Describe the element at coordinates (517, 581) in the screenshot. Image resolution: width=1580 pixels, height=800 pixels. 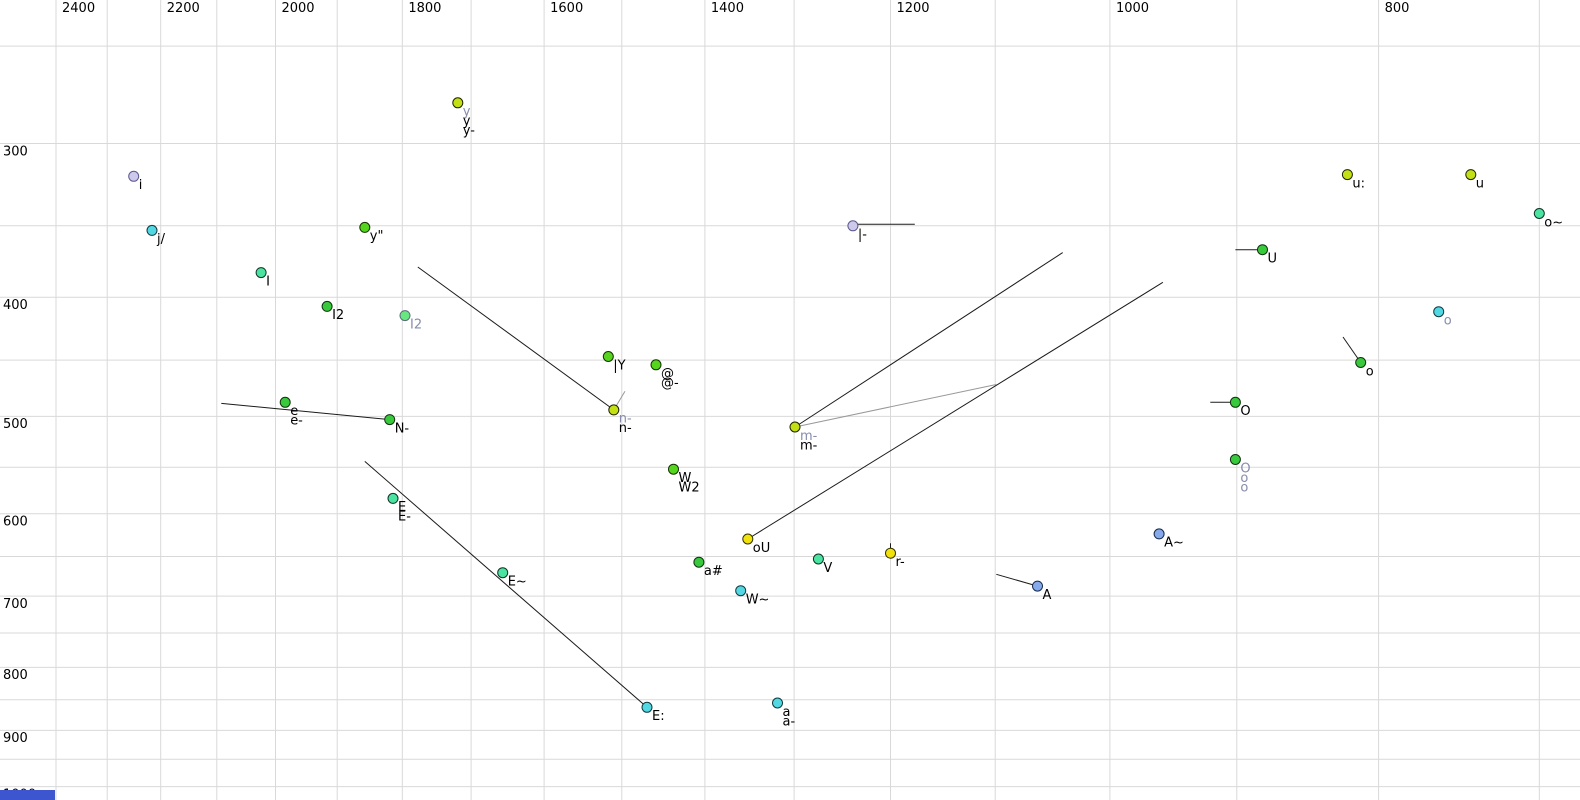
I see `point-label: E~` at that location.